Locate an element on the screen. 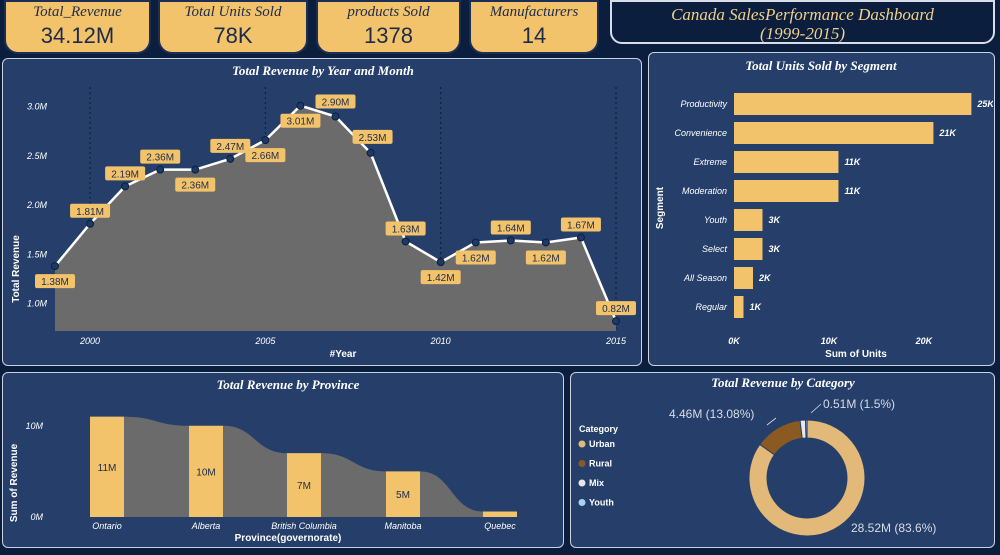 This screenshot has height=555, width=1000. bar-value-label: 11M is located at coordinates (107, 468).